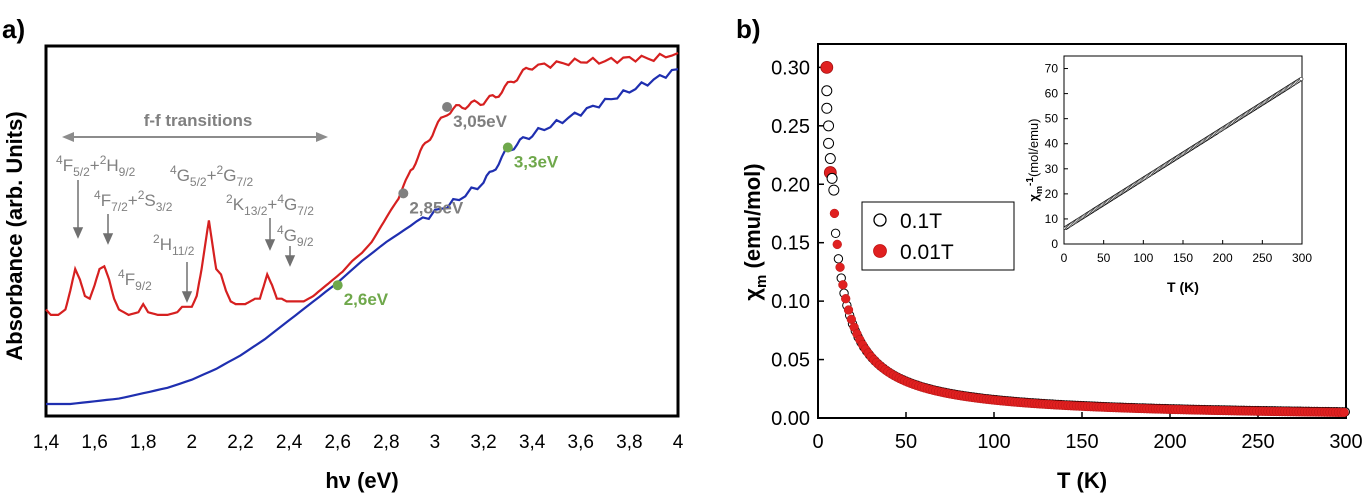 This screenshot has height=497, width=1372. What do you see at coordinates (1064, 258) in the screenshot?
I see `inset-x-tick-label: 0` at bounding box center [1064, 258].